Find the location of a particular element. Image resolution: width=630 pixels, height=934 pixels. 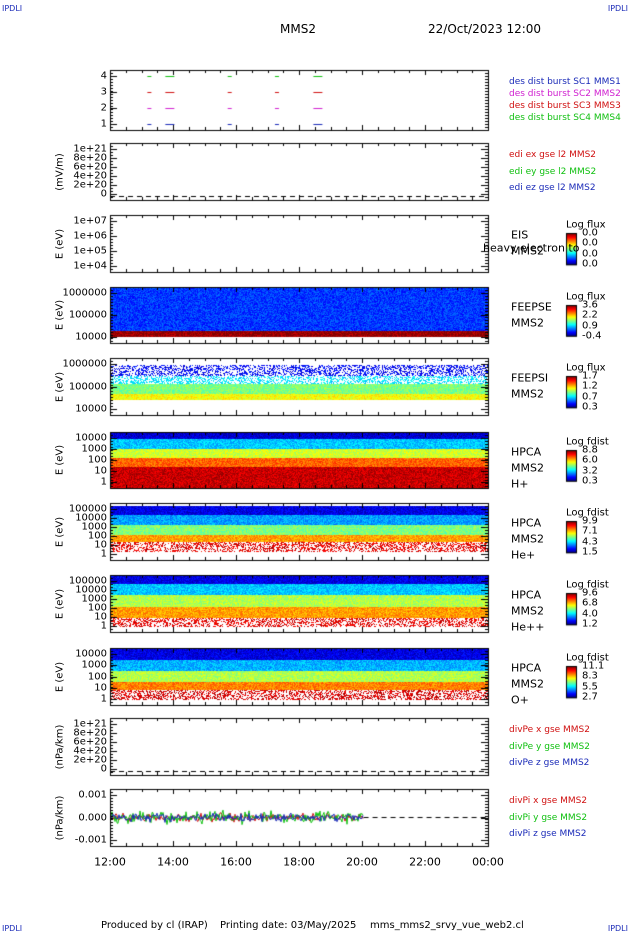

y-tick-label: 0.000 is located at coordinates (92, 817).